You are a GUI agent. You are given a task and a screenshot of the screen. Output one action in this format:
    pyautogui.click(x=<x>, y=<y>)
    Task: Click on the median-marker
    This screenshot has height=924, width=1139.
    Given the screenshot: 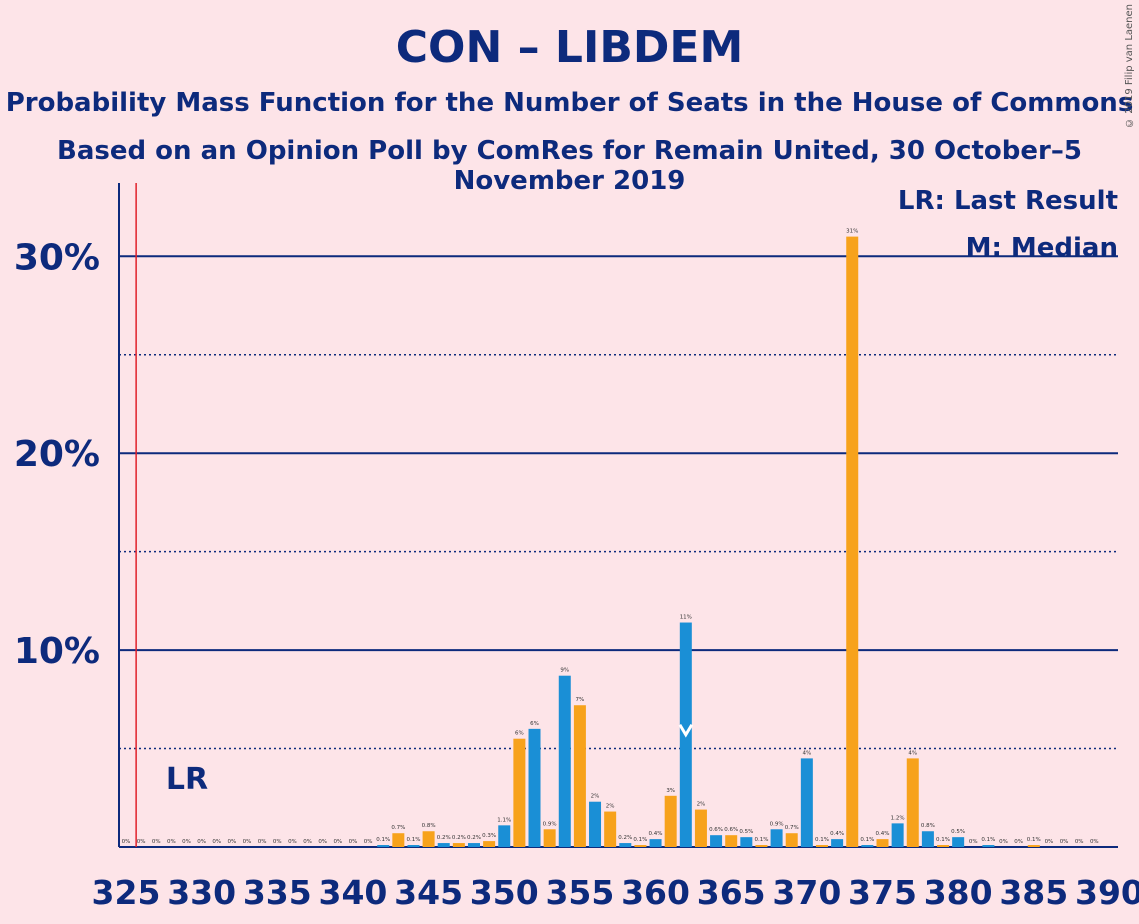 What is the action you would take?
    pyautogui.click(x=686, y=730)
    